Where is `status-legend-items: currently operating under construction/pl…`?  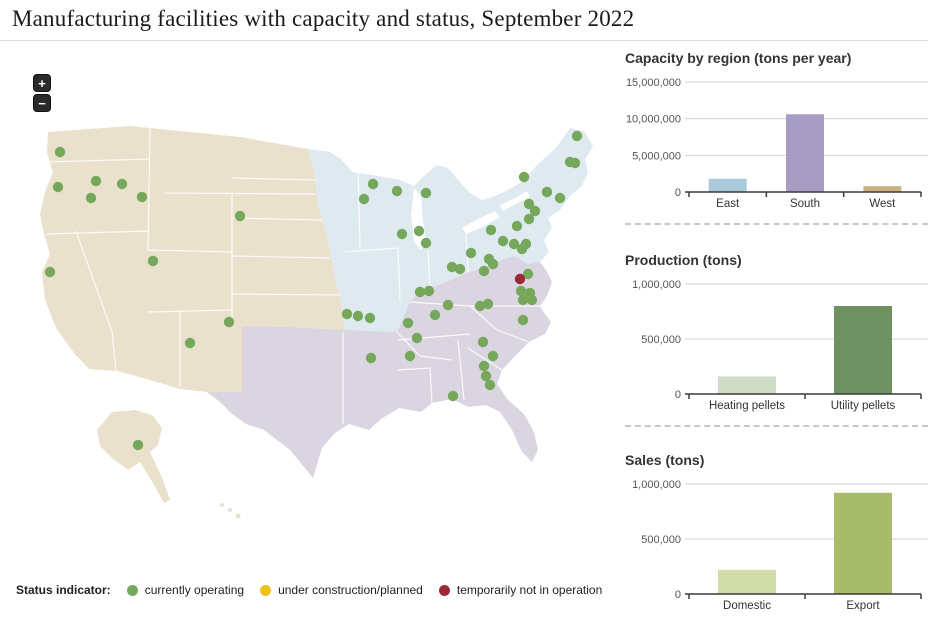
status-legend-items: currently operating under construction/pl… is located at coordinates (364, 590).